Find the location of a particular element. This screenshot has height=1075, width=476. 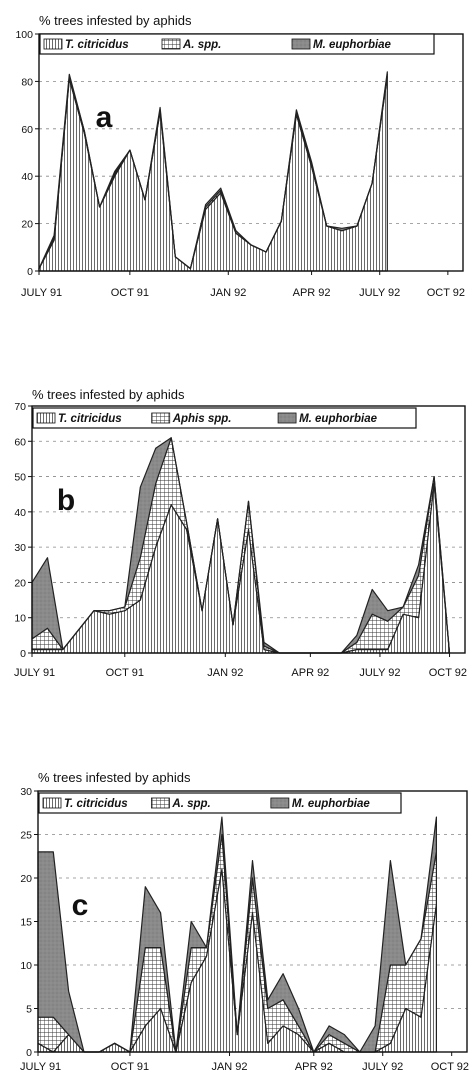

y-tick-label: 50 is located at coordinates (20, 478).